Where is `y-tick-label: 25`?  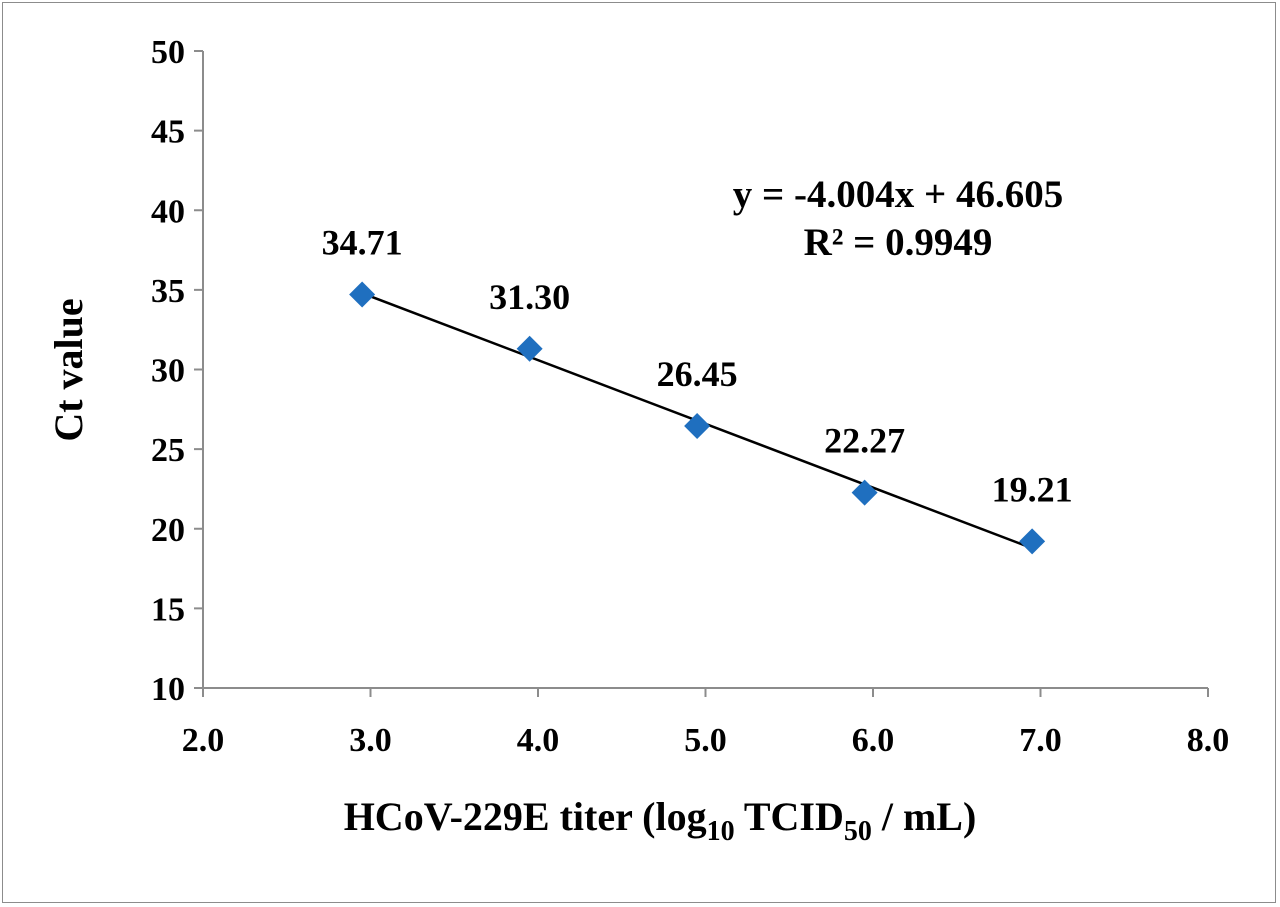 y-tick-label: 25 is located at coordinates (168, 450).